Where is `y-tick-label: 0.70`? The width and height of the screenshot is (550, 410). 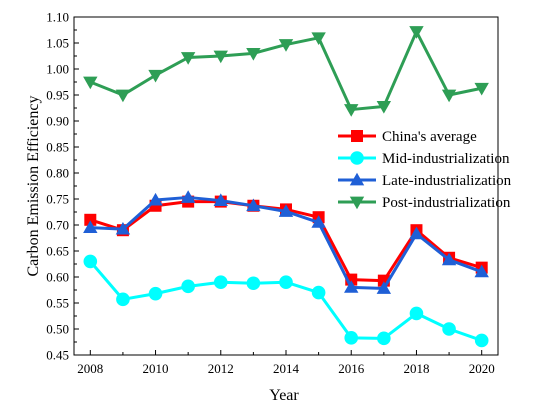 y-tick-label: 0.70 is located at coordinates (57, 225).